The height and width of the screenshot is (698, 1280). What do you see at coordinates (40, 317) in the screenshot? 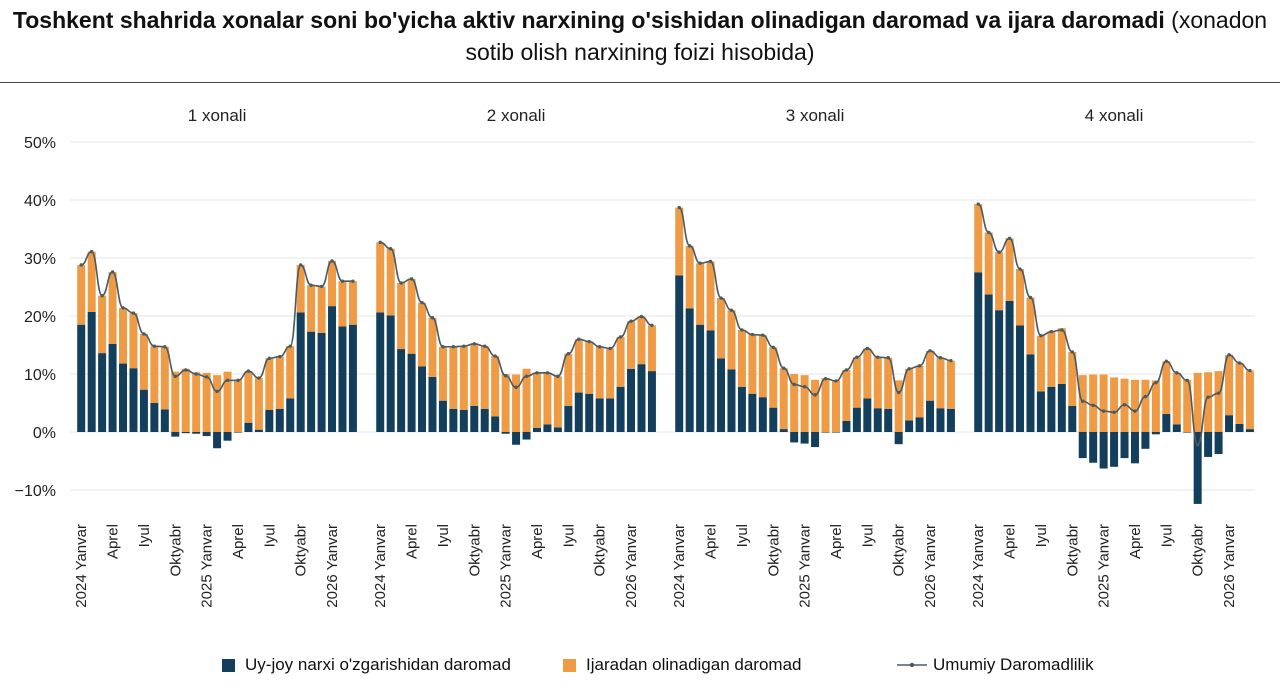
I see `y-tick-label: 20%` at bounding box center [40, 317].